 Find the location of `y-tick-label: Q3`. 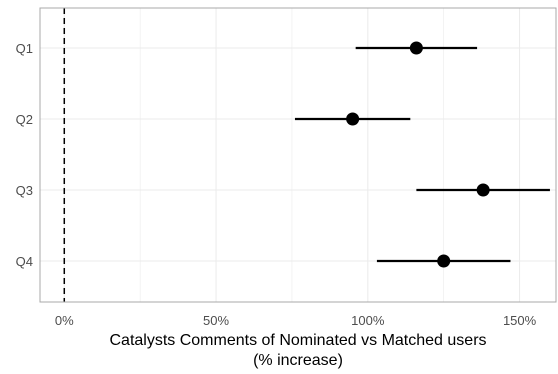

y-tick-label: Q3 is located at coordinates (24, 190).